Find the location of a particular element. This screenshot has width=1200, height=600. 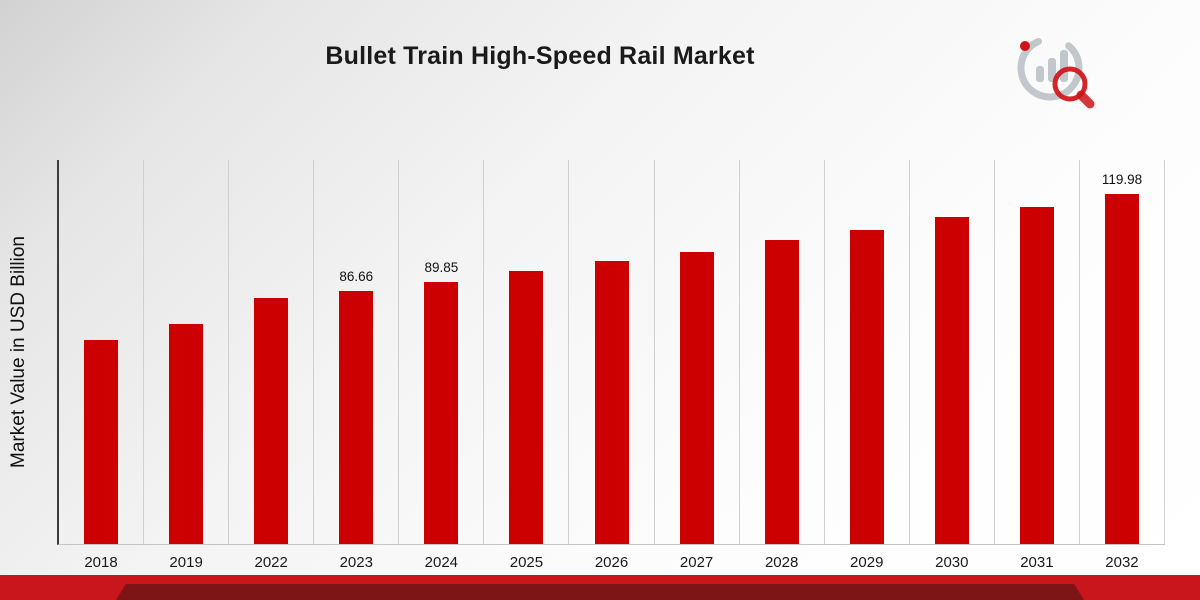

chart-column-2023: 86.66 2023 is located at coordinates (357, 365).